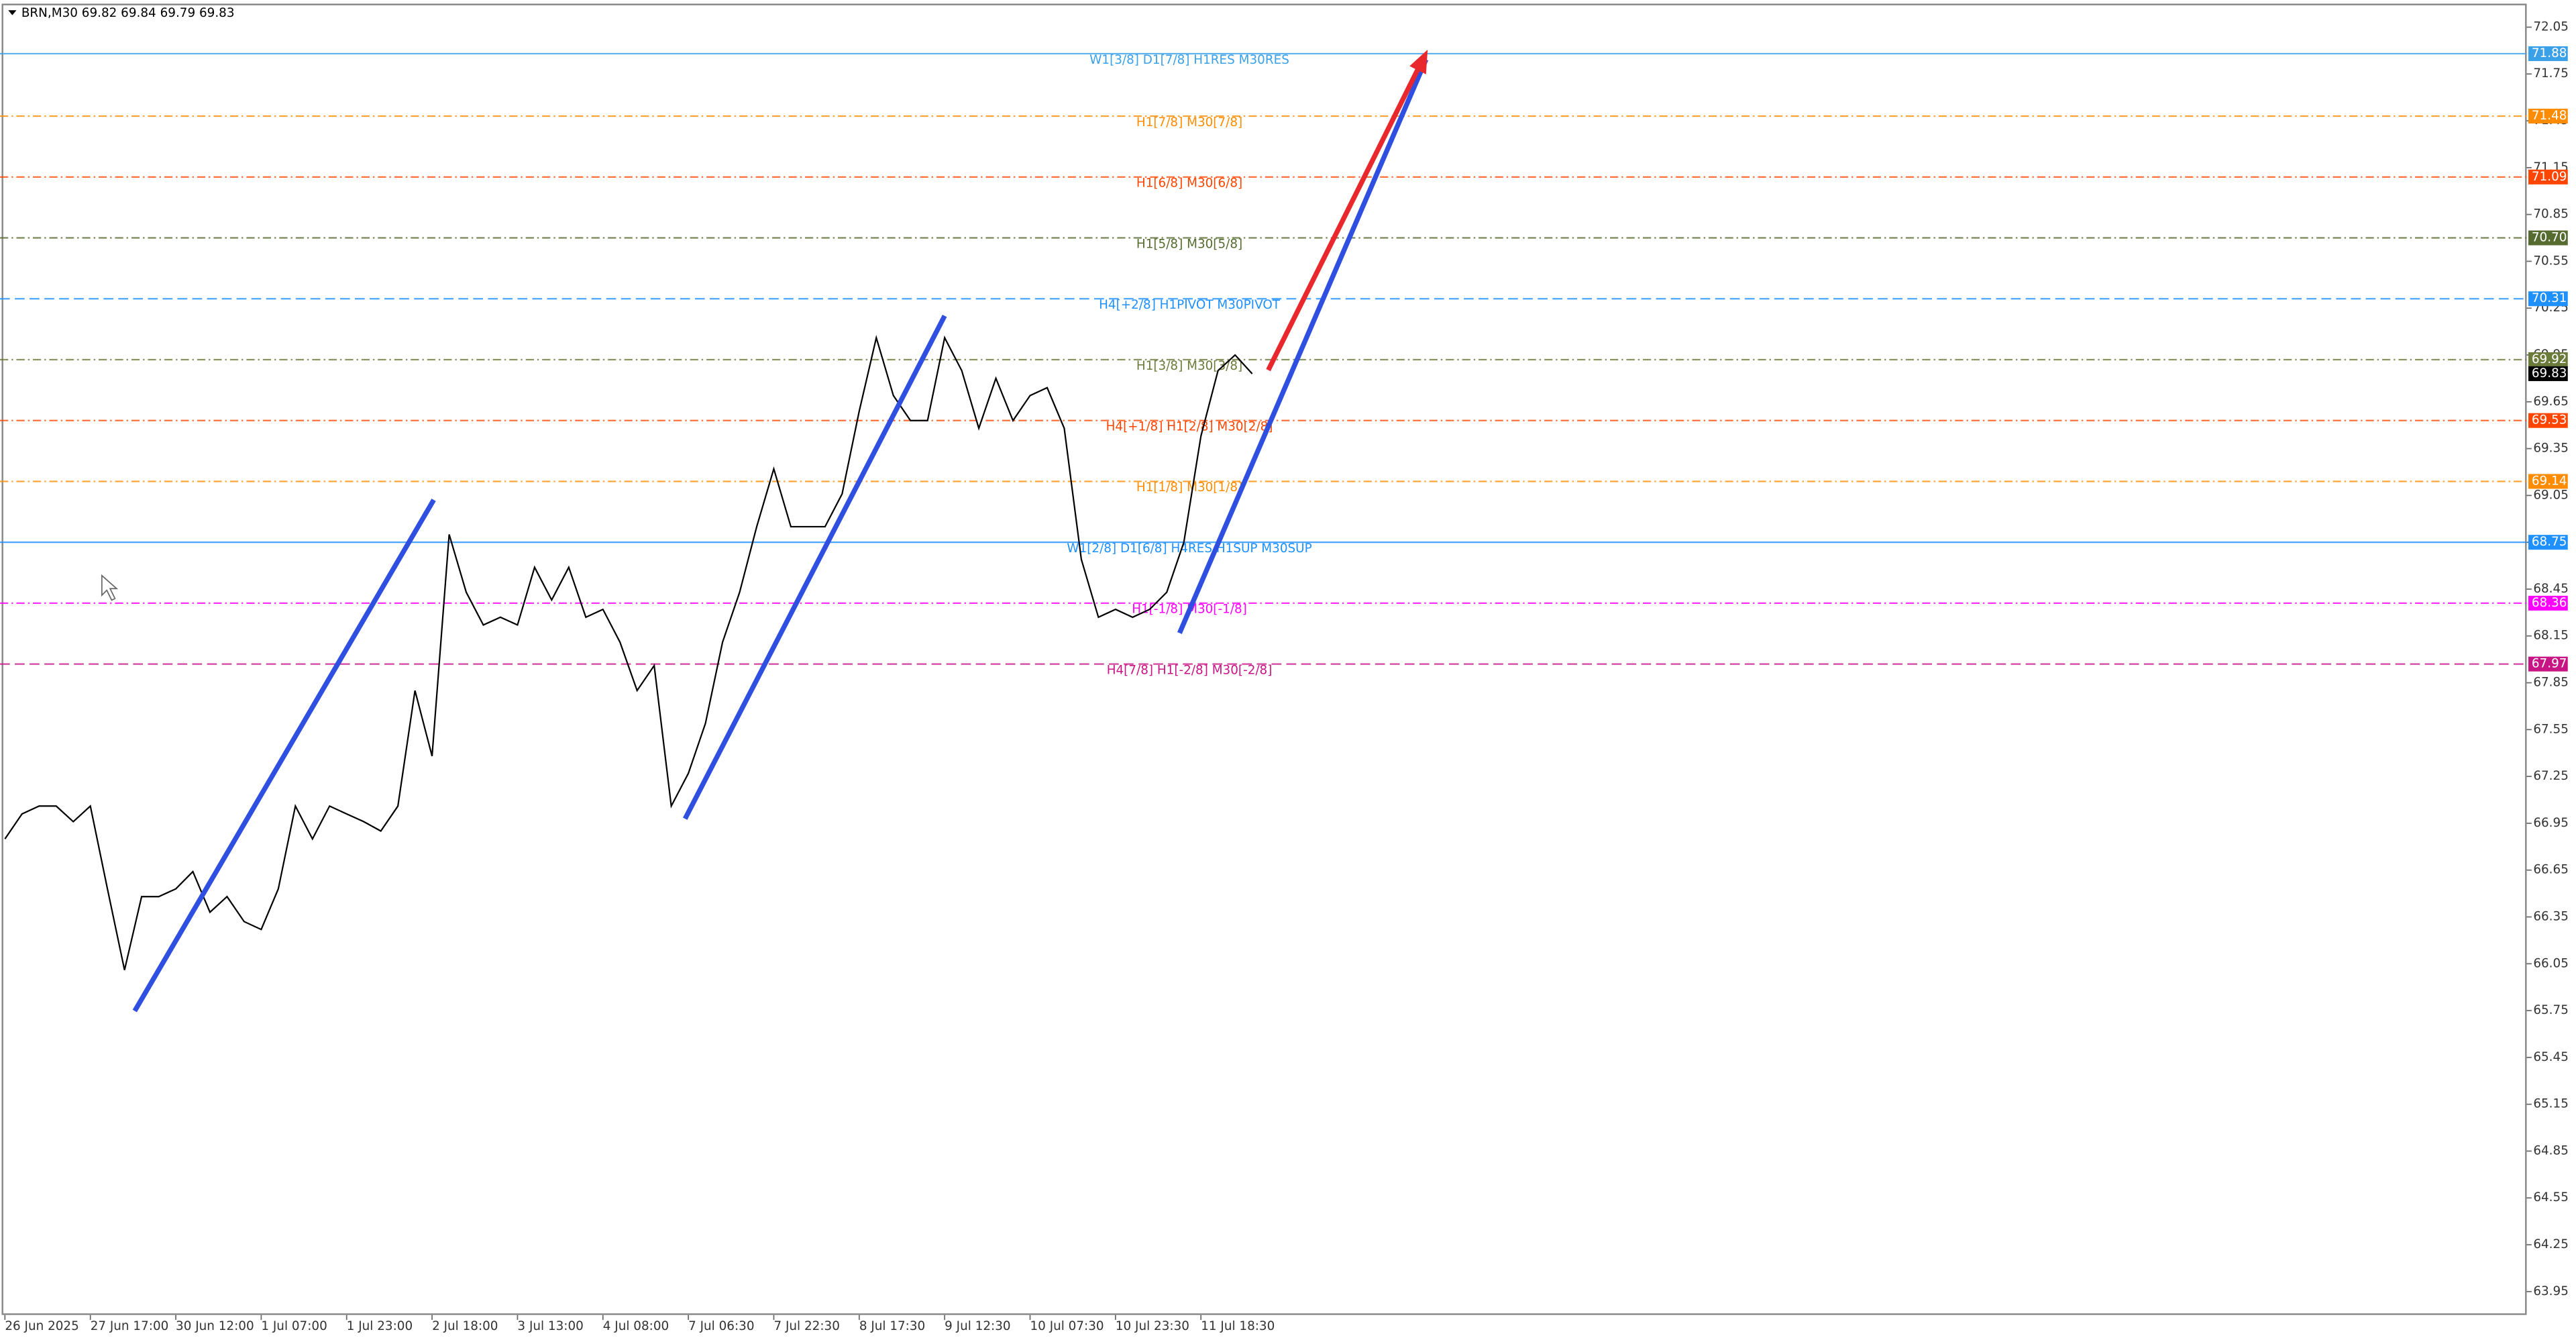 This screenshot has height=1340, width=2576. Describe the element at coordinates (2551, 73) in the screenshot. I see `y-tick-label: 71.75` at that location.